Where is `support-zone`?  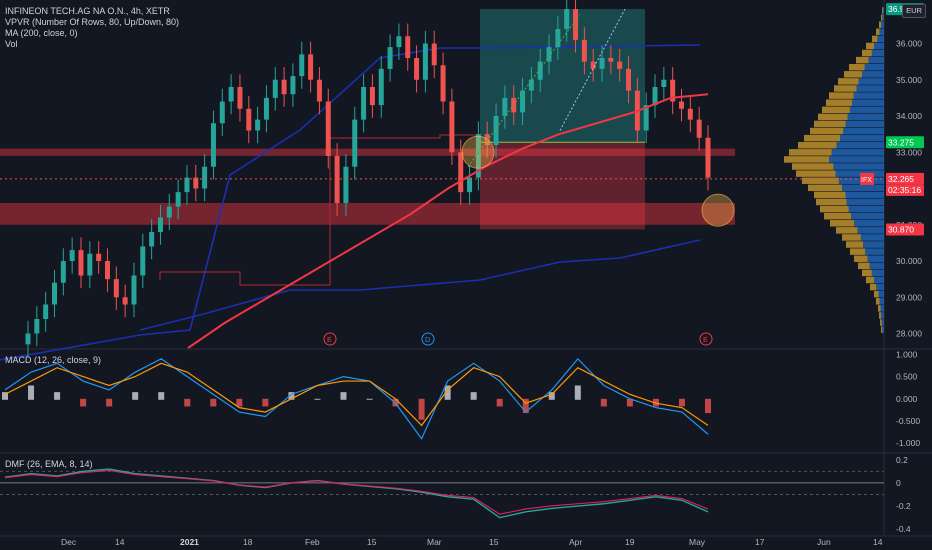
support-zone is located at coordinates (367, 214).